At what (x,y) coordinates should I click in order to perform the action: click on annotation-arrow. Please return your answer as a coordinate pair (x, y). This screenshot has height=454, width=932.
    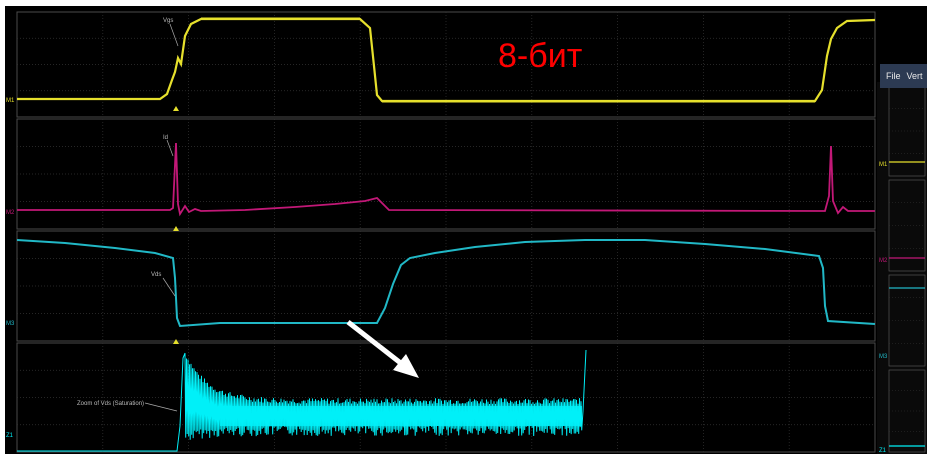
    Looking at the image, I should click on (382, 349).